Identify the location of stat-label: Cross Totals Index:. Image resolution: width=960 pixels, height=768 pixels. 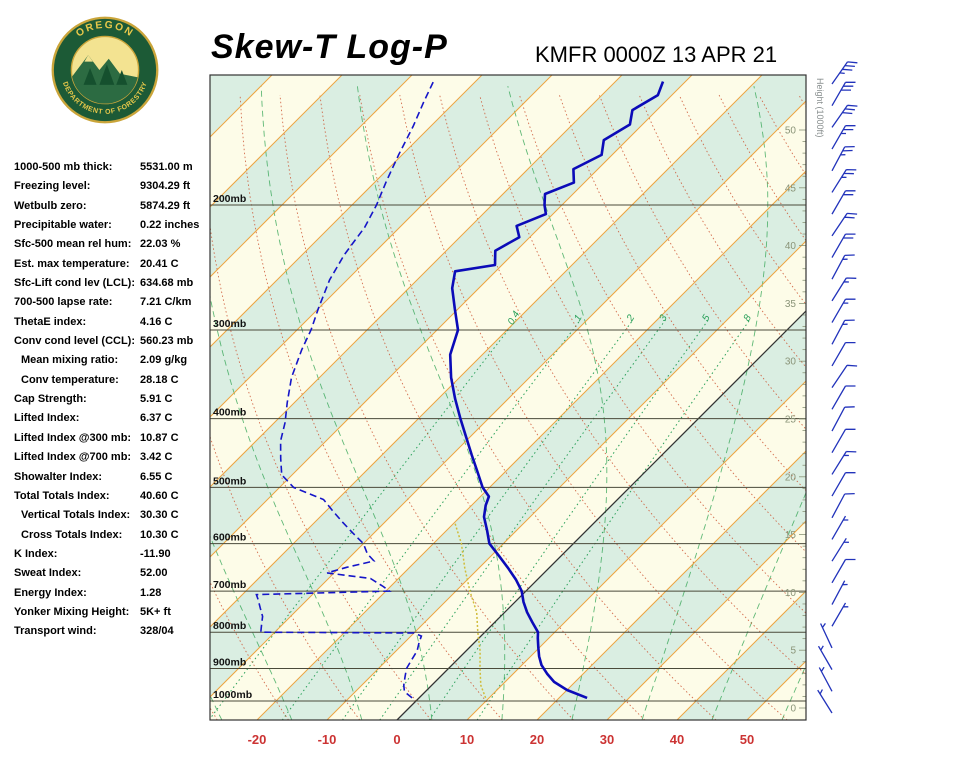
(72, 534).